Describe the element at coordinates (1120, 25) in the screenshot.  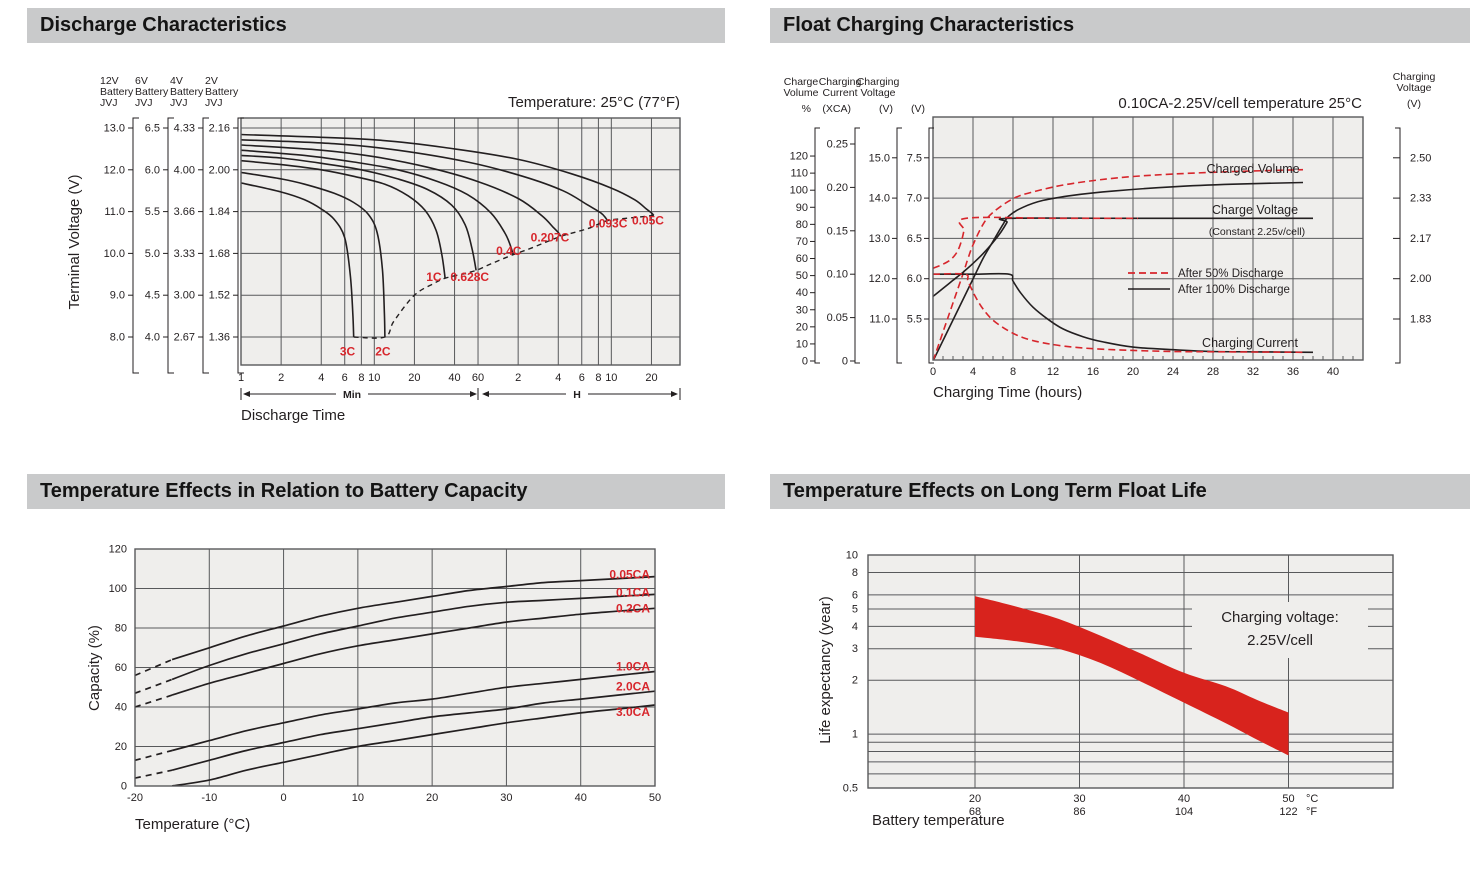
I see `float-charging-characteristics-header: Float Charging Characteristics` at that location.